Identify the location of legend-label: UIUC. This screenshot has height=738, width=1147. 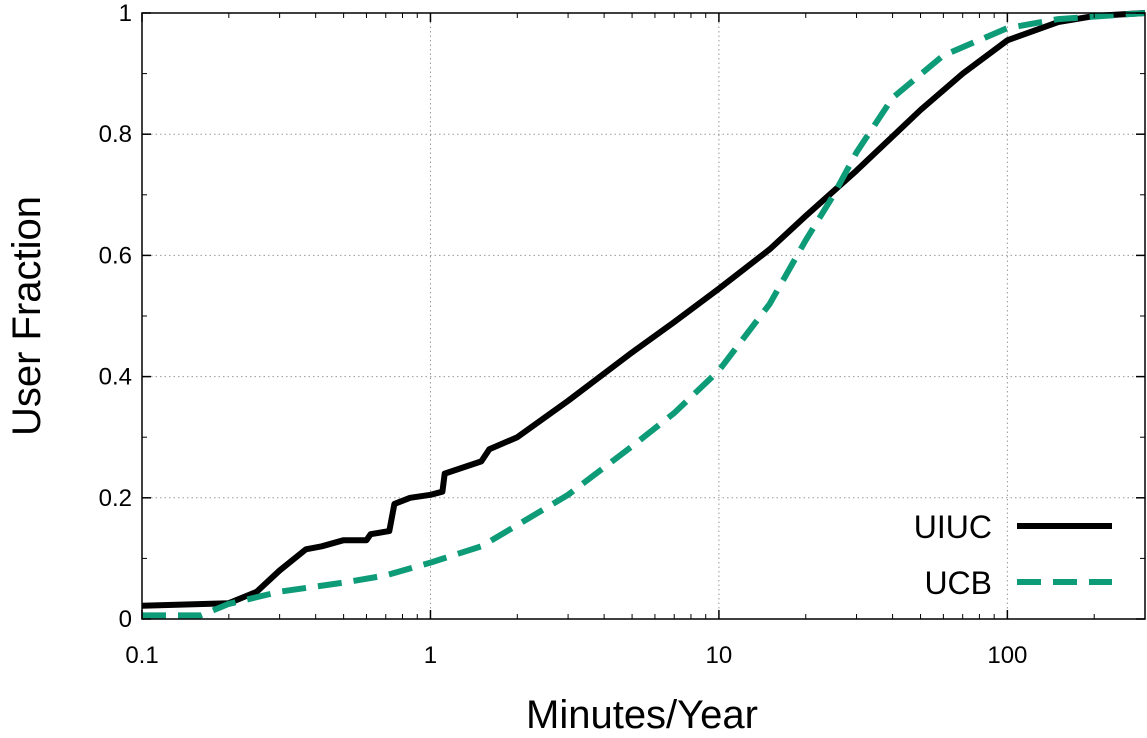
(953, 527).